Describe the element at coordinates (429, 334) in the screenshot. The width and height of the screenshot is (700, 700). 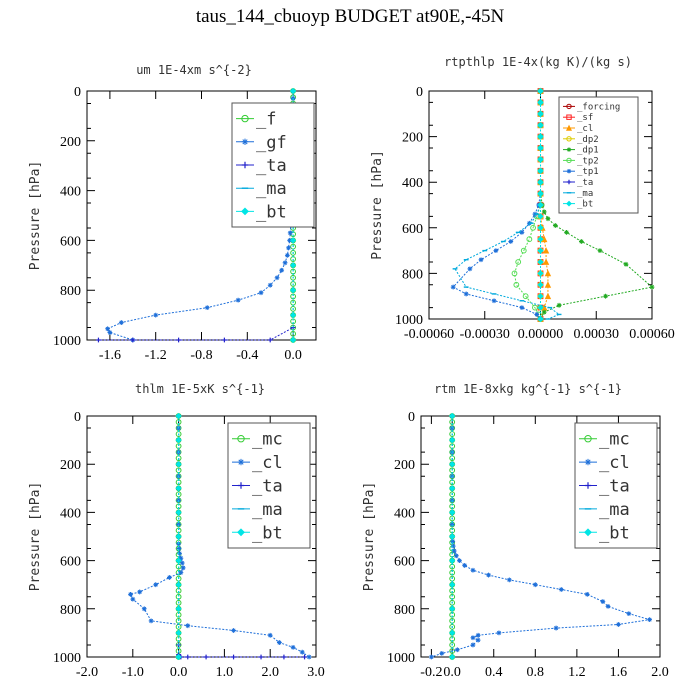
I see `x-tick-label: -0.00060` at that location.